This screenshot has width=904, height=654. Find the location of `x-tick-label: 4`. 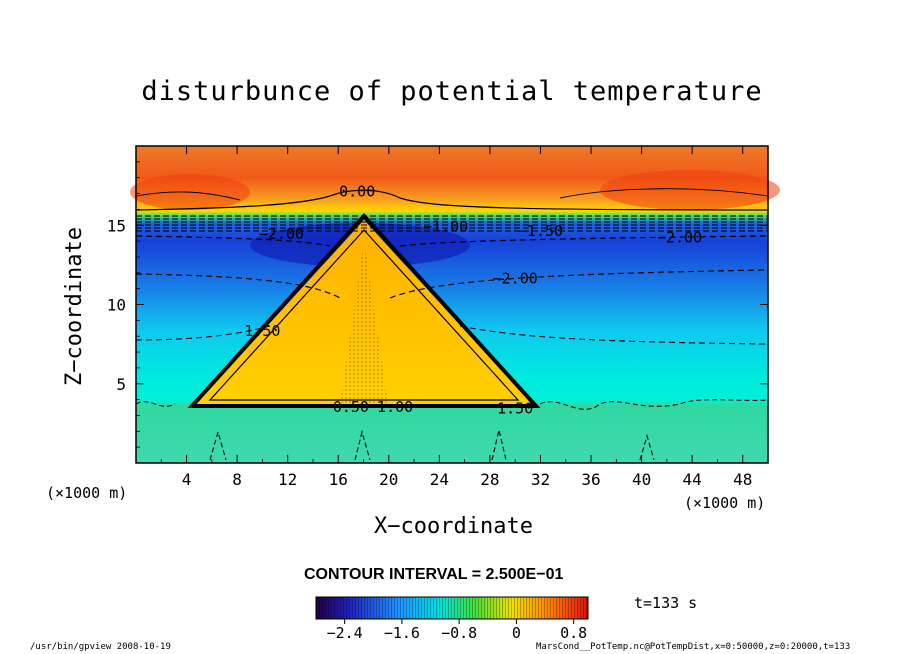

x-tick-label: 4 is located at coordinates (187, 479).